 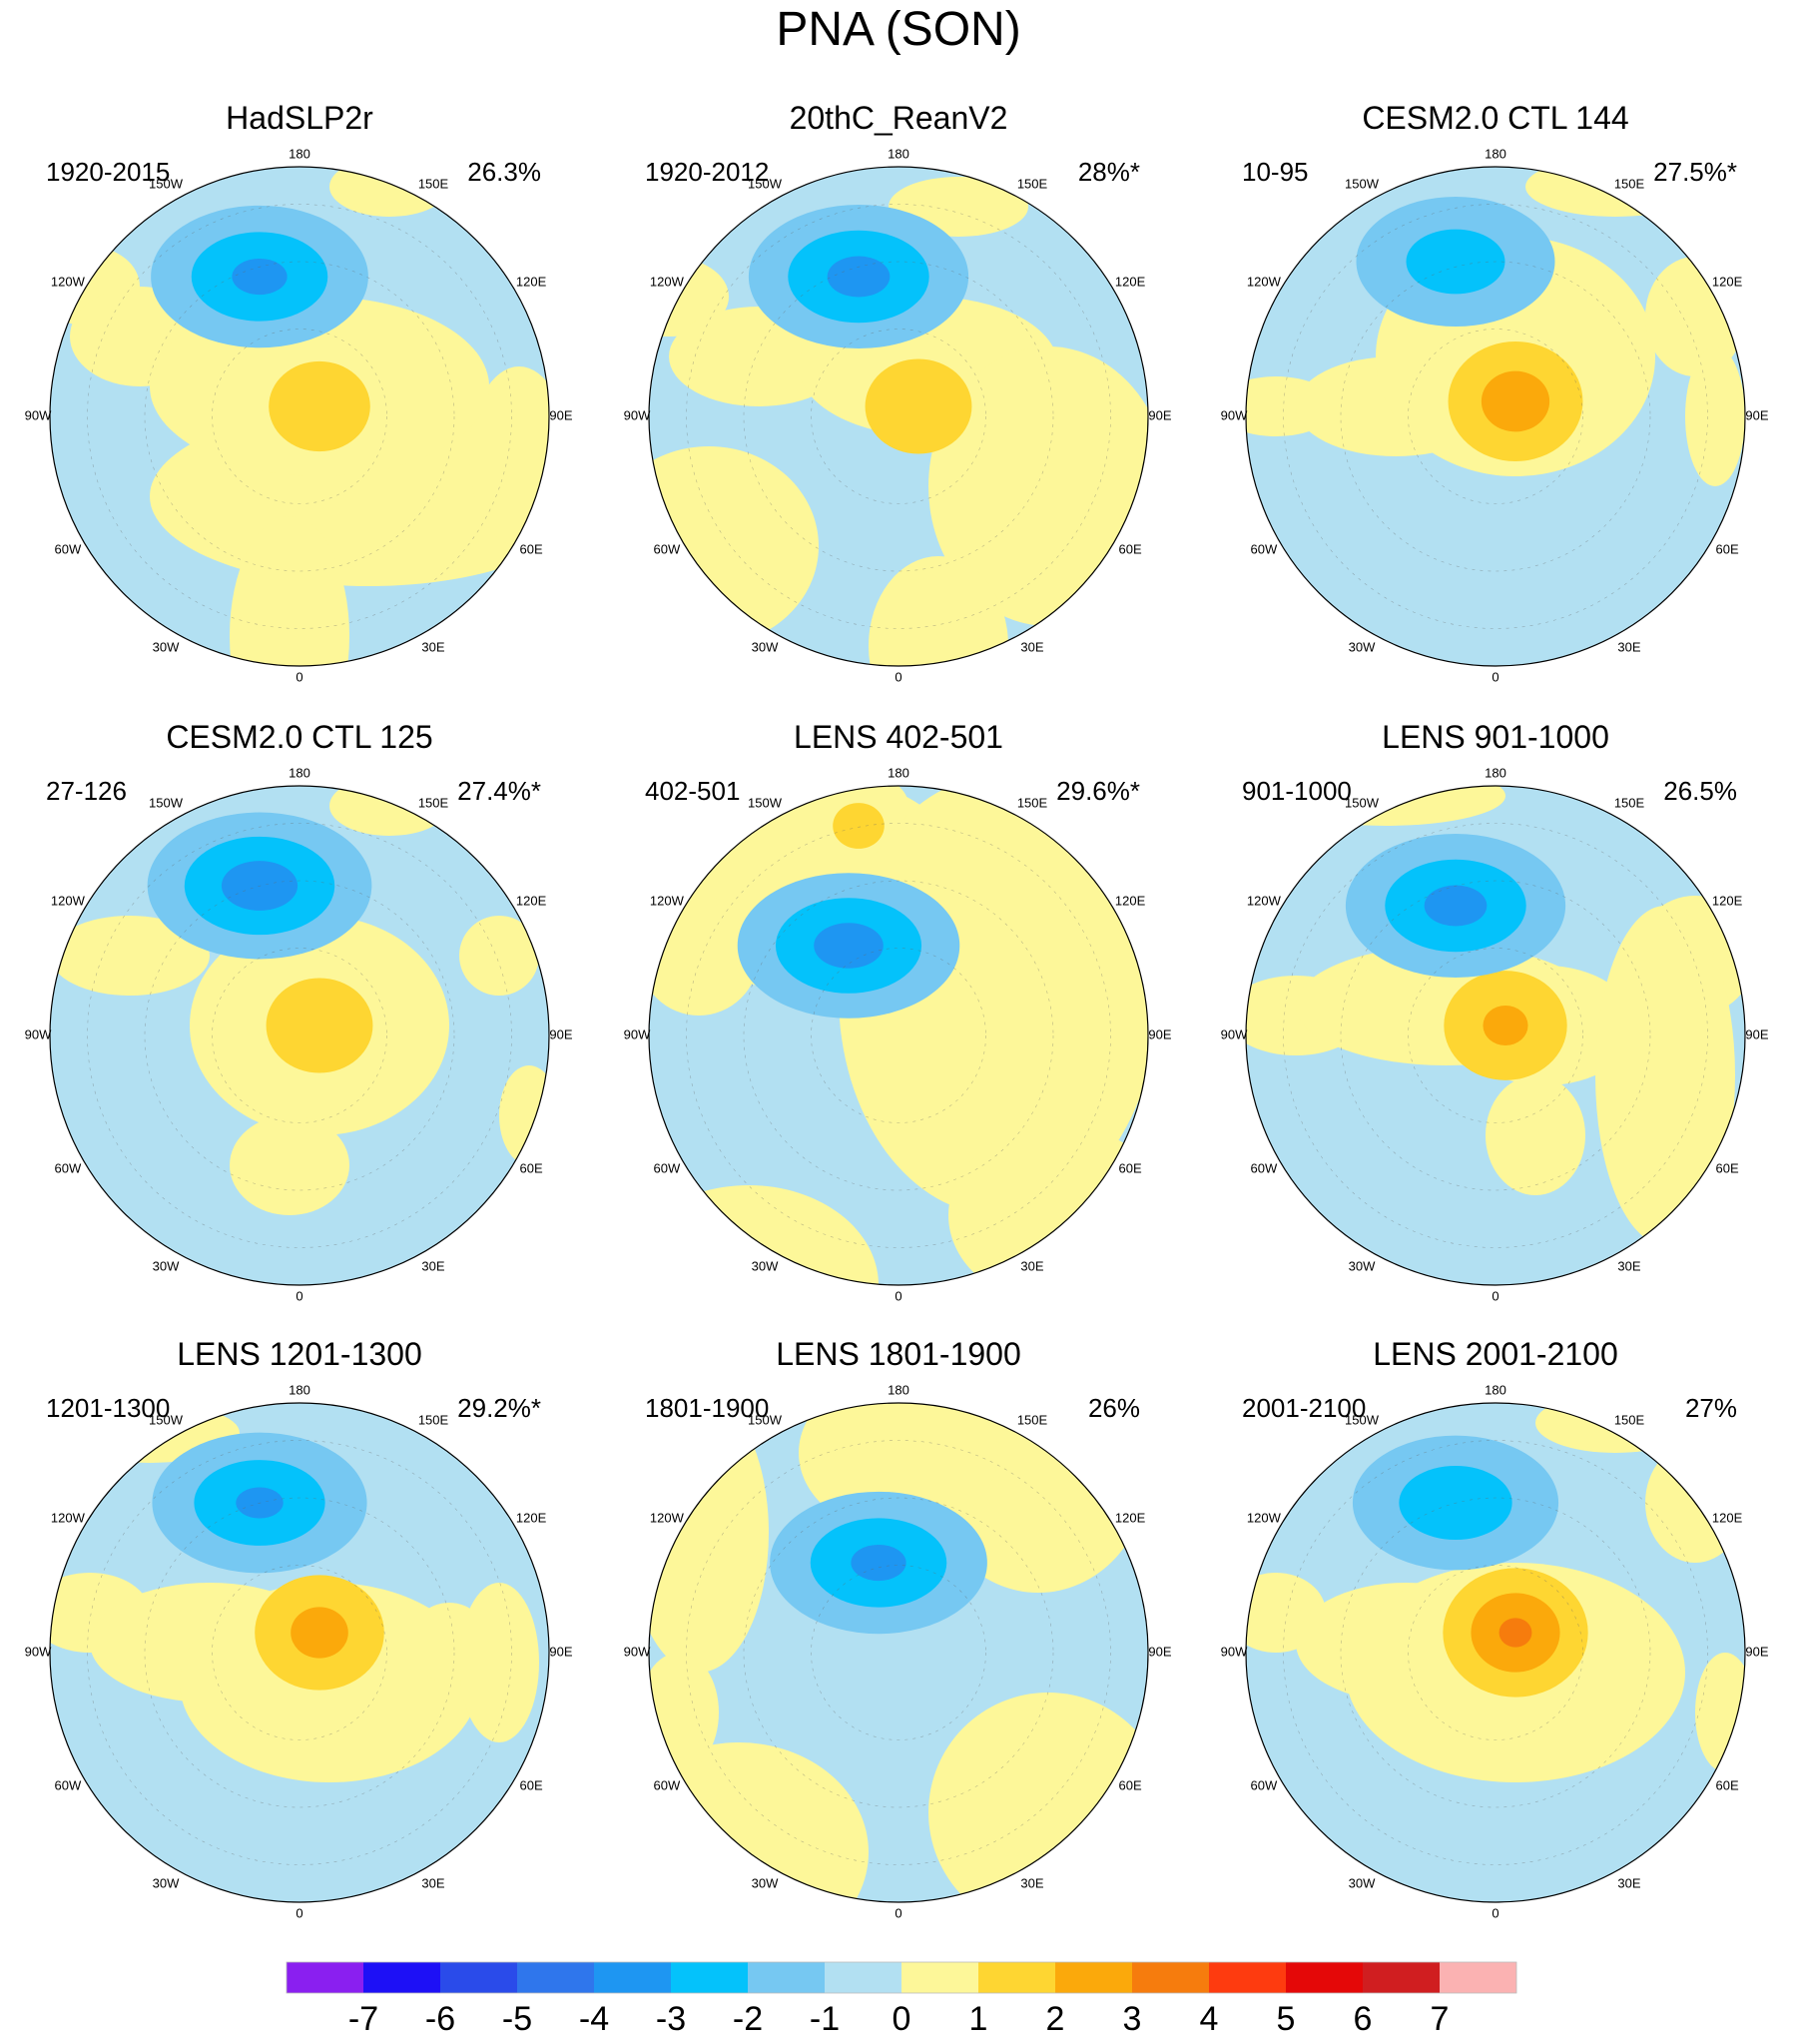 What do you see at coordinates (299, 737) in the screenshot?
I see `panel-title: CESM2.0 CTL 125` at bounding box center [299, 737].